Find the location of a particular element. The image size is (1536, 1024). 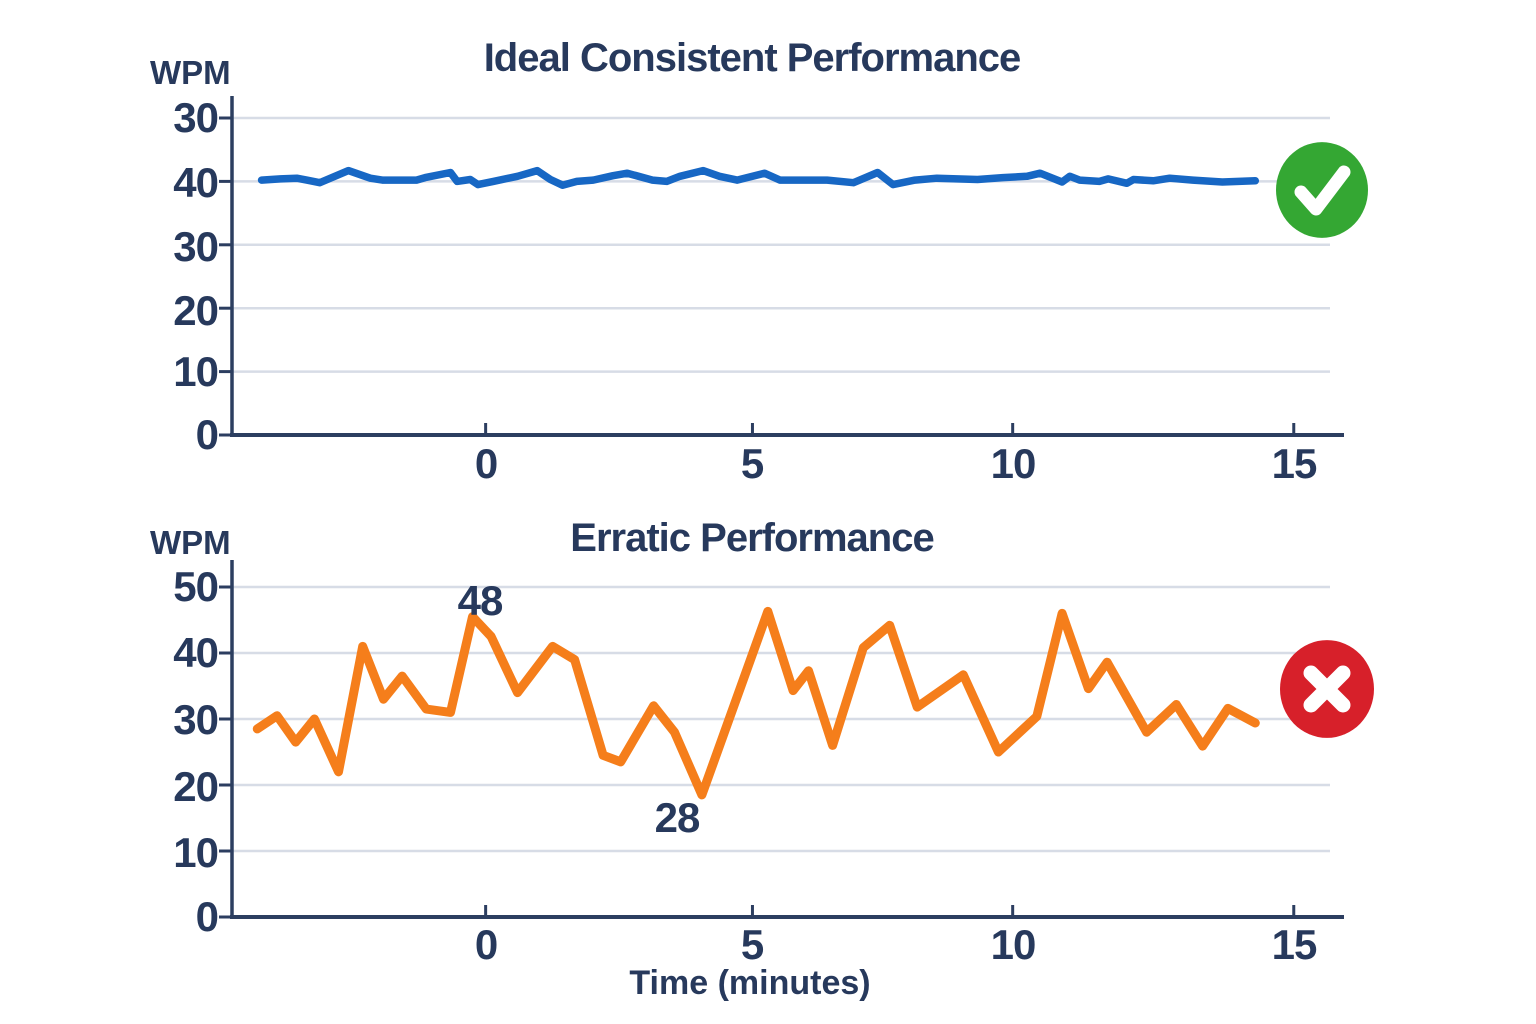

chart-title-erratic: Erratic Performance is located at coordinates (752, 538).